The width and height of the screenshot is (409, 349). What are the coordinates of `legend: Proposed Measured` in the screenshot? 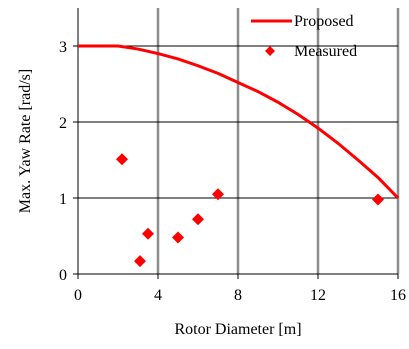 It's located at (304, 36).